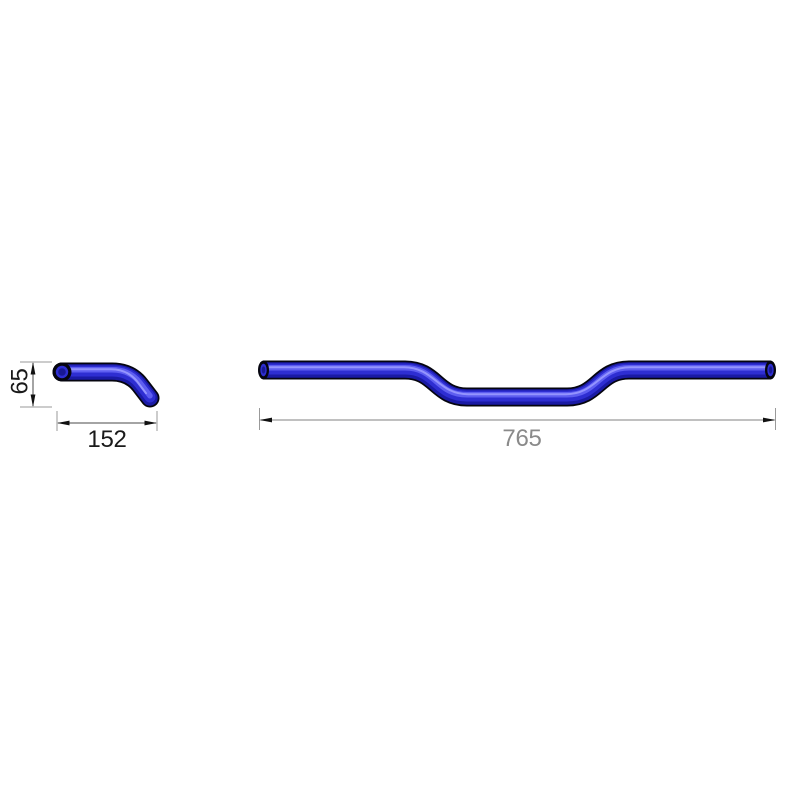 The width and height of the screenshot is (800, 800). Describe the element at coordinates (521, 438) in the screenshot. I see `width-dimension-label: 765` at that location.